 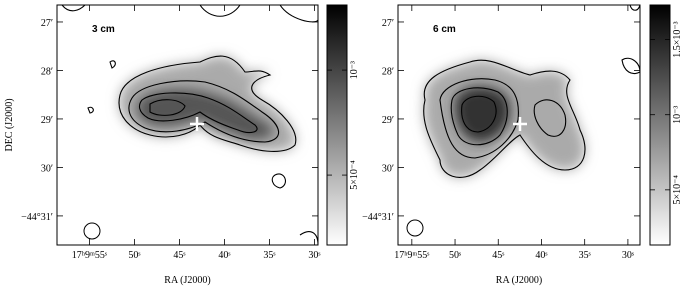 What do you see at coordinates (444, 29) in the screenshot?
I see `panel-label: 6 cm` at bounding box center [444, 29].